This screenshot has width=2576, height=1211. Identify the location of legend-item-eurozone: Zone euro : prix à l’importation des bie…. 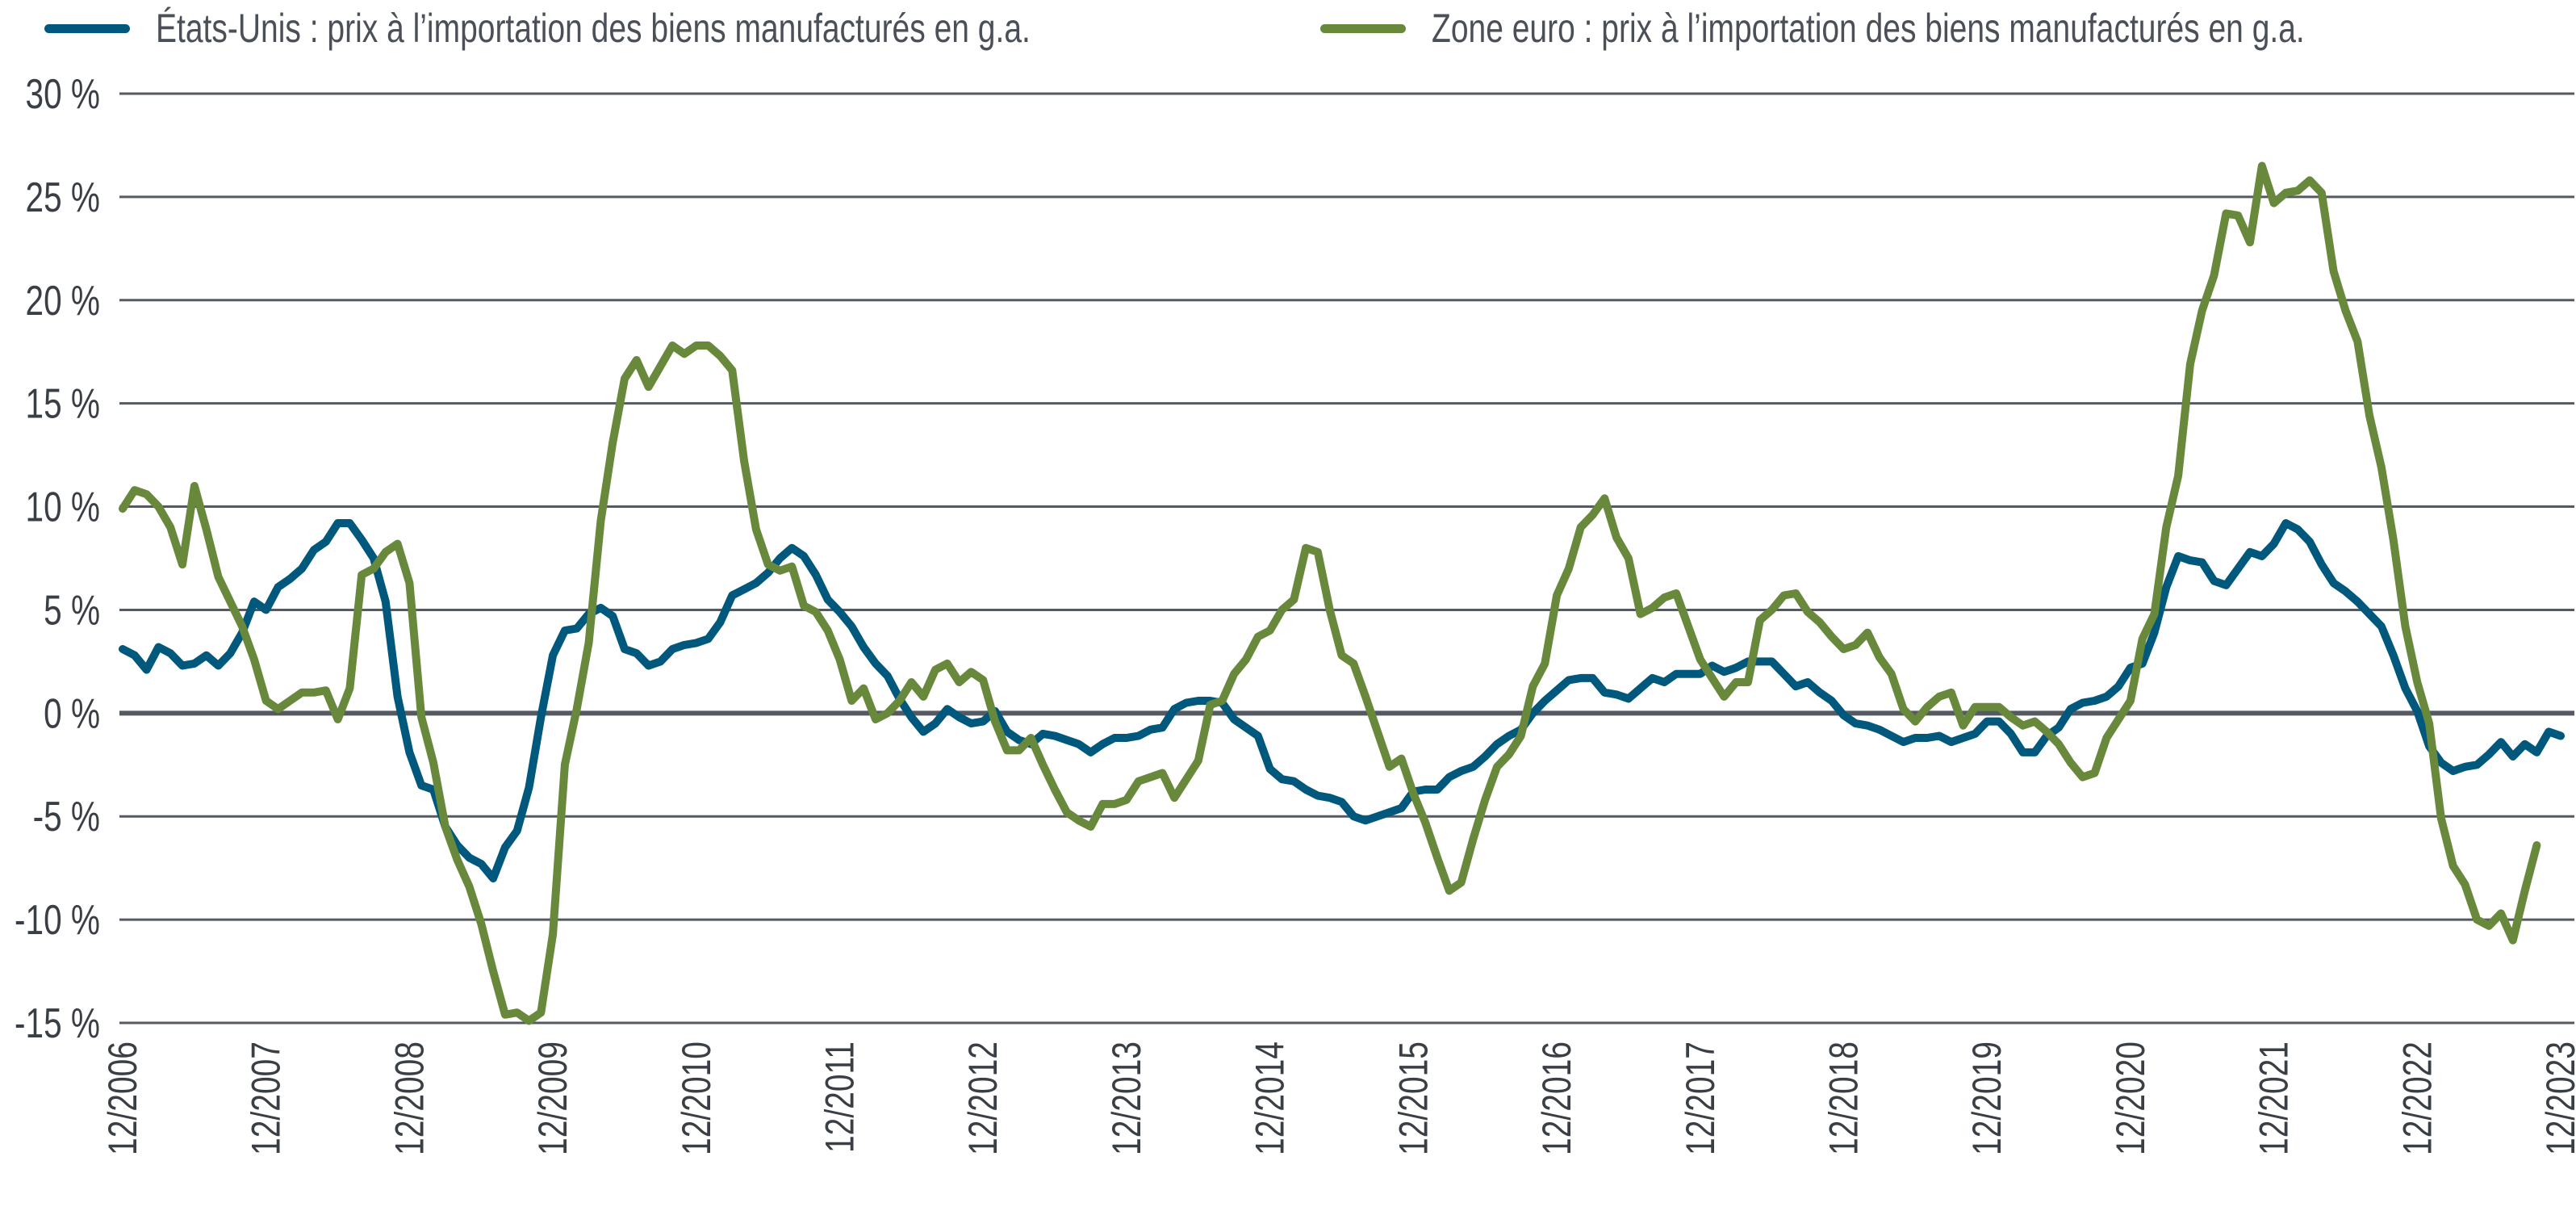
(1935, 28).